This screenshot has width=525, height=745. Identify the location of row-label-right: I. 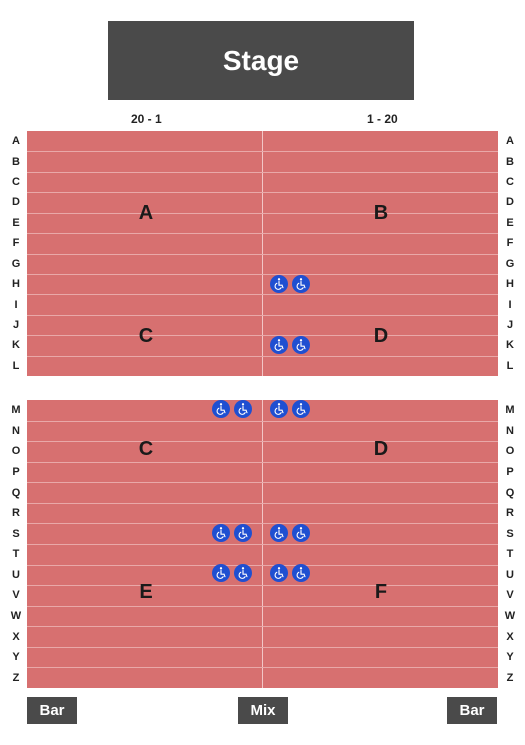
(510, 305).